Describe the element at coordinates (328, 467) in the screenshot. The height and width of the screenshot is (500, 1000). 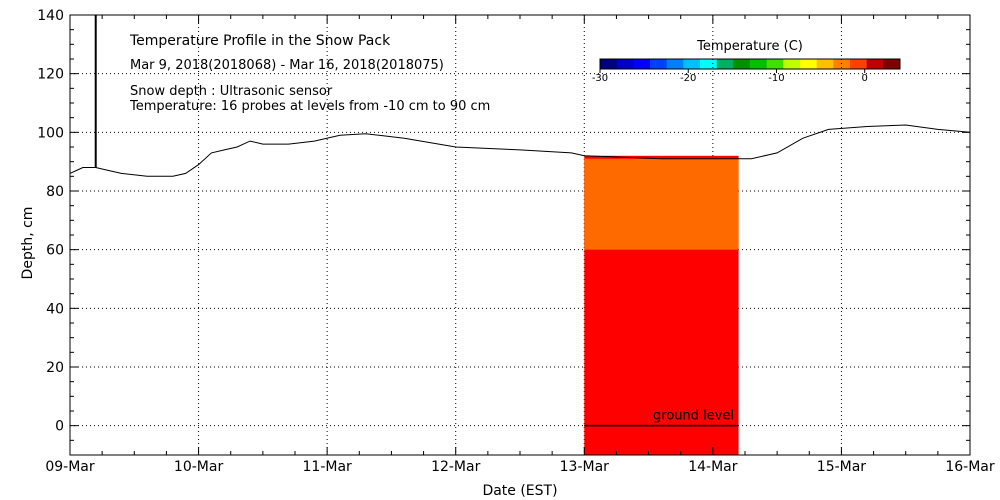
I see `x-tick-label: 11-Mar` at that location.